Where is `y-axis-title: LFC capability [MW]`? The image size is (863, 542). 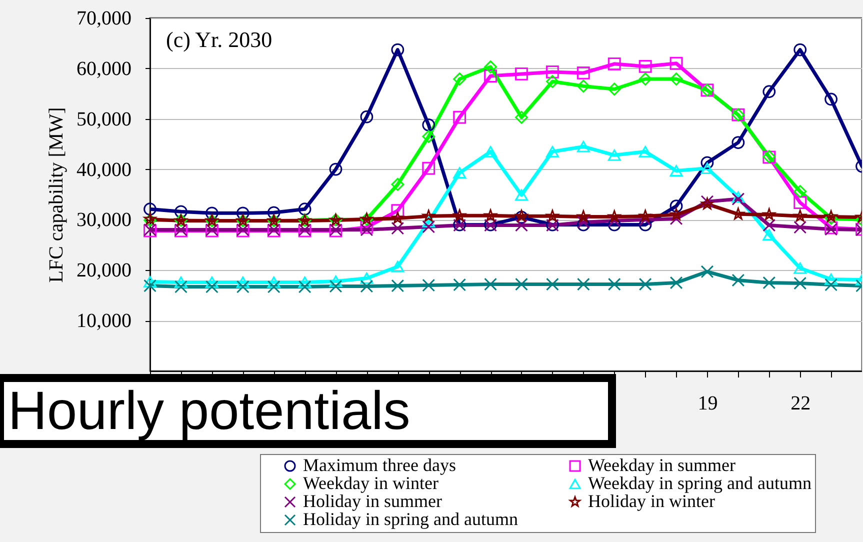 y-axis-title: LFC capability [MW] is located at coordinates (57, 195).